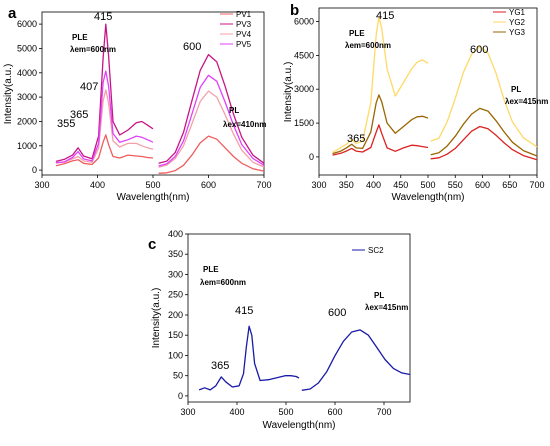  Describe the element at coordinates (27, 49) in the screenshot. I see `y-tick-label: 5000` at that location.